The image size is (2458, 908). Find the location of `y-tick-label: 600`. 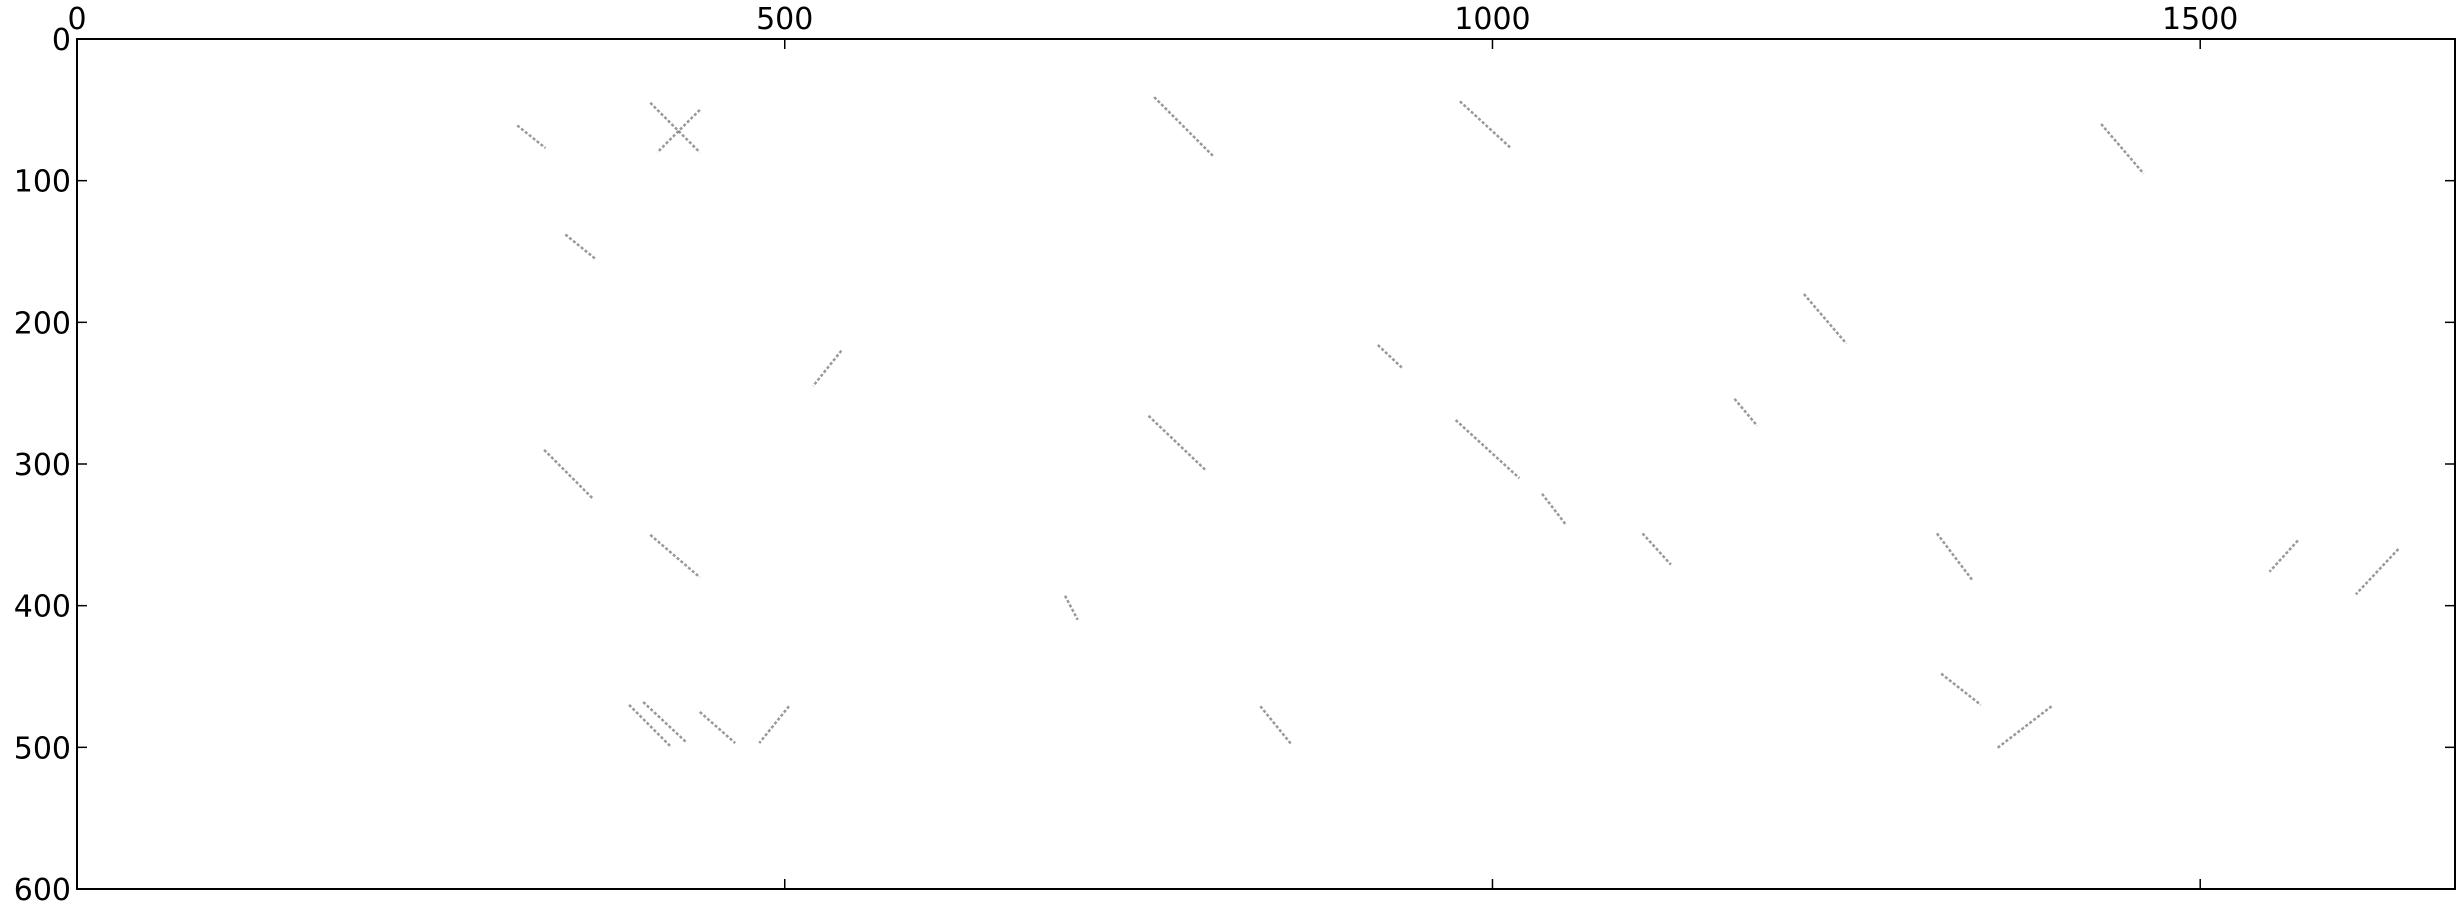

y-tick-label: 600 is located at coordinates (42, 890).